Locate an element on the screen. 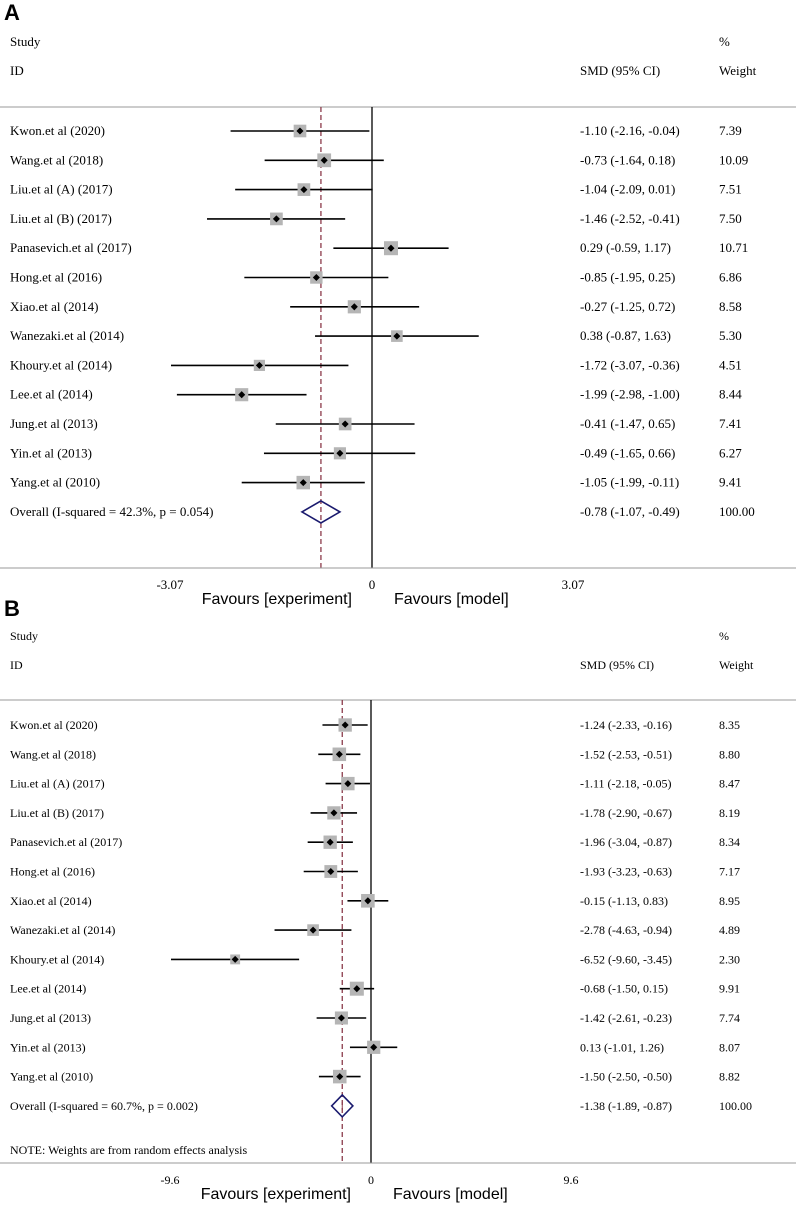 The height and width of the screenshot is (1216, 796). study-weight-text: 8.47 is located at coordinates (729, 784).